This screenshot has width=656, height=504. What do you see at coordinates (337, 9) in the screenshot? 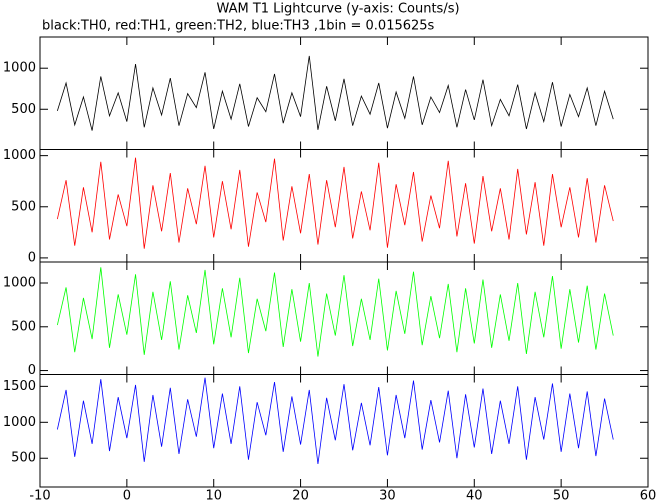
I see `chart-title: WAM T1 Lightcurve (y-axis: Counts/s)` at bounding box center [337, 9].